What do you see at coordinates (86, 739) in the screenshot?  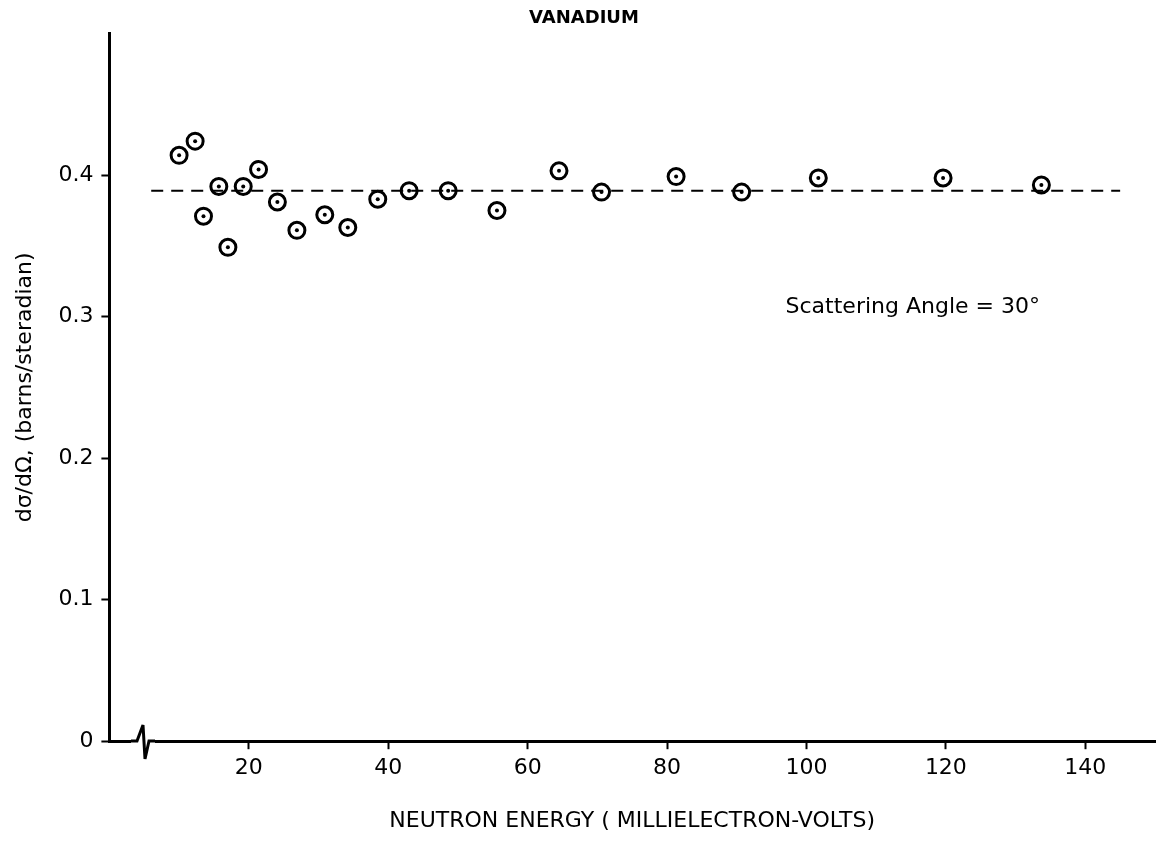 I see `y-tick-label: 0` at bounding box center [86, 739].